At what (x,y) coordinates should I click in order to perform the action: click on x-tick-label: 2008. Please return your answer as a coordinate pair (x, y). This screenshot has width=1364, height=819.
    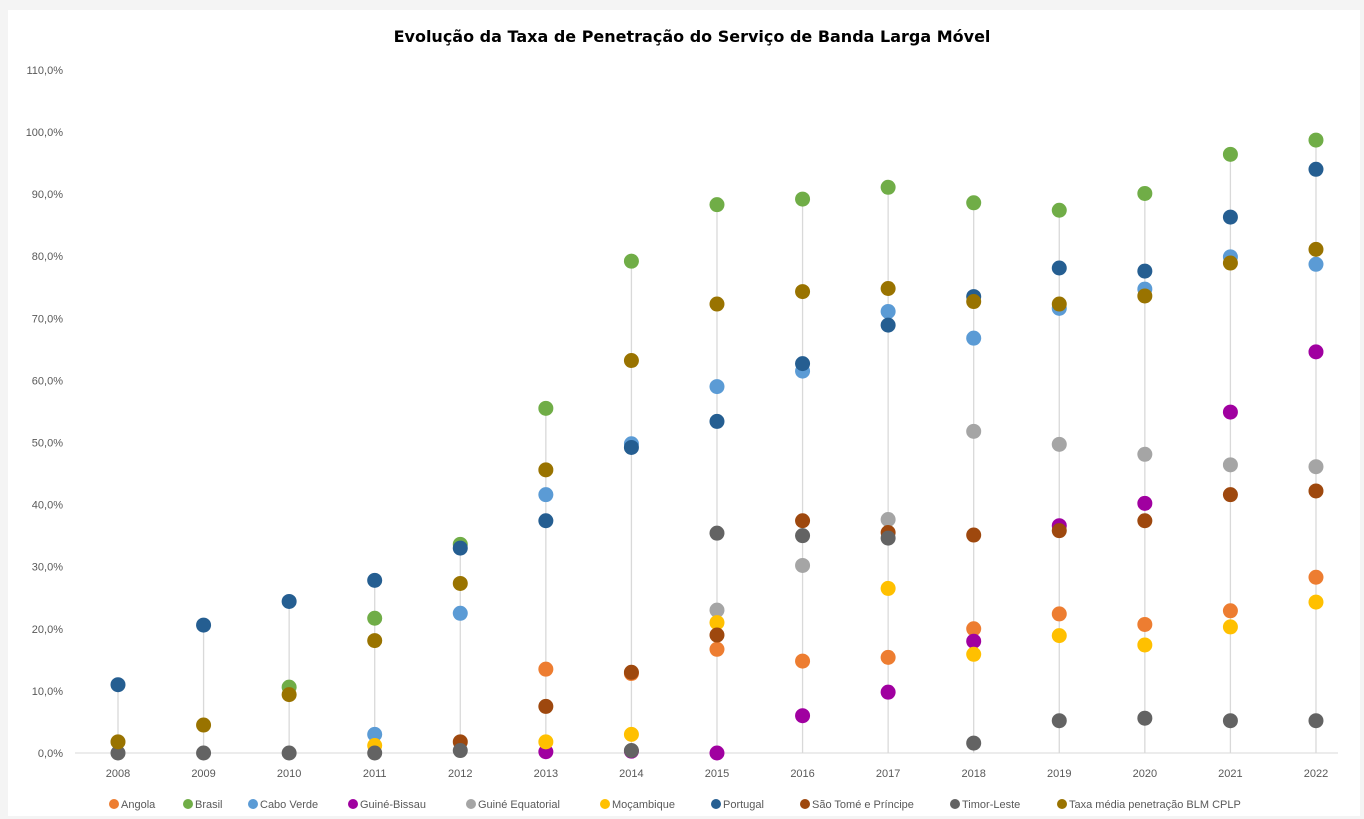
    Looking at the image, I should click on (118, 774).